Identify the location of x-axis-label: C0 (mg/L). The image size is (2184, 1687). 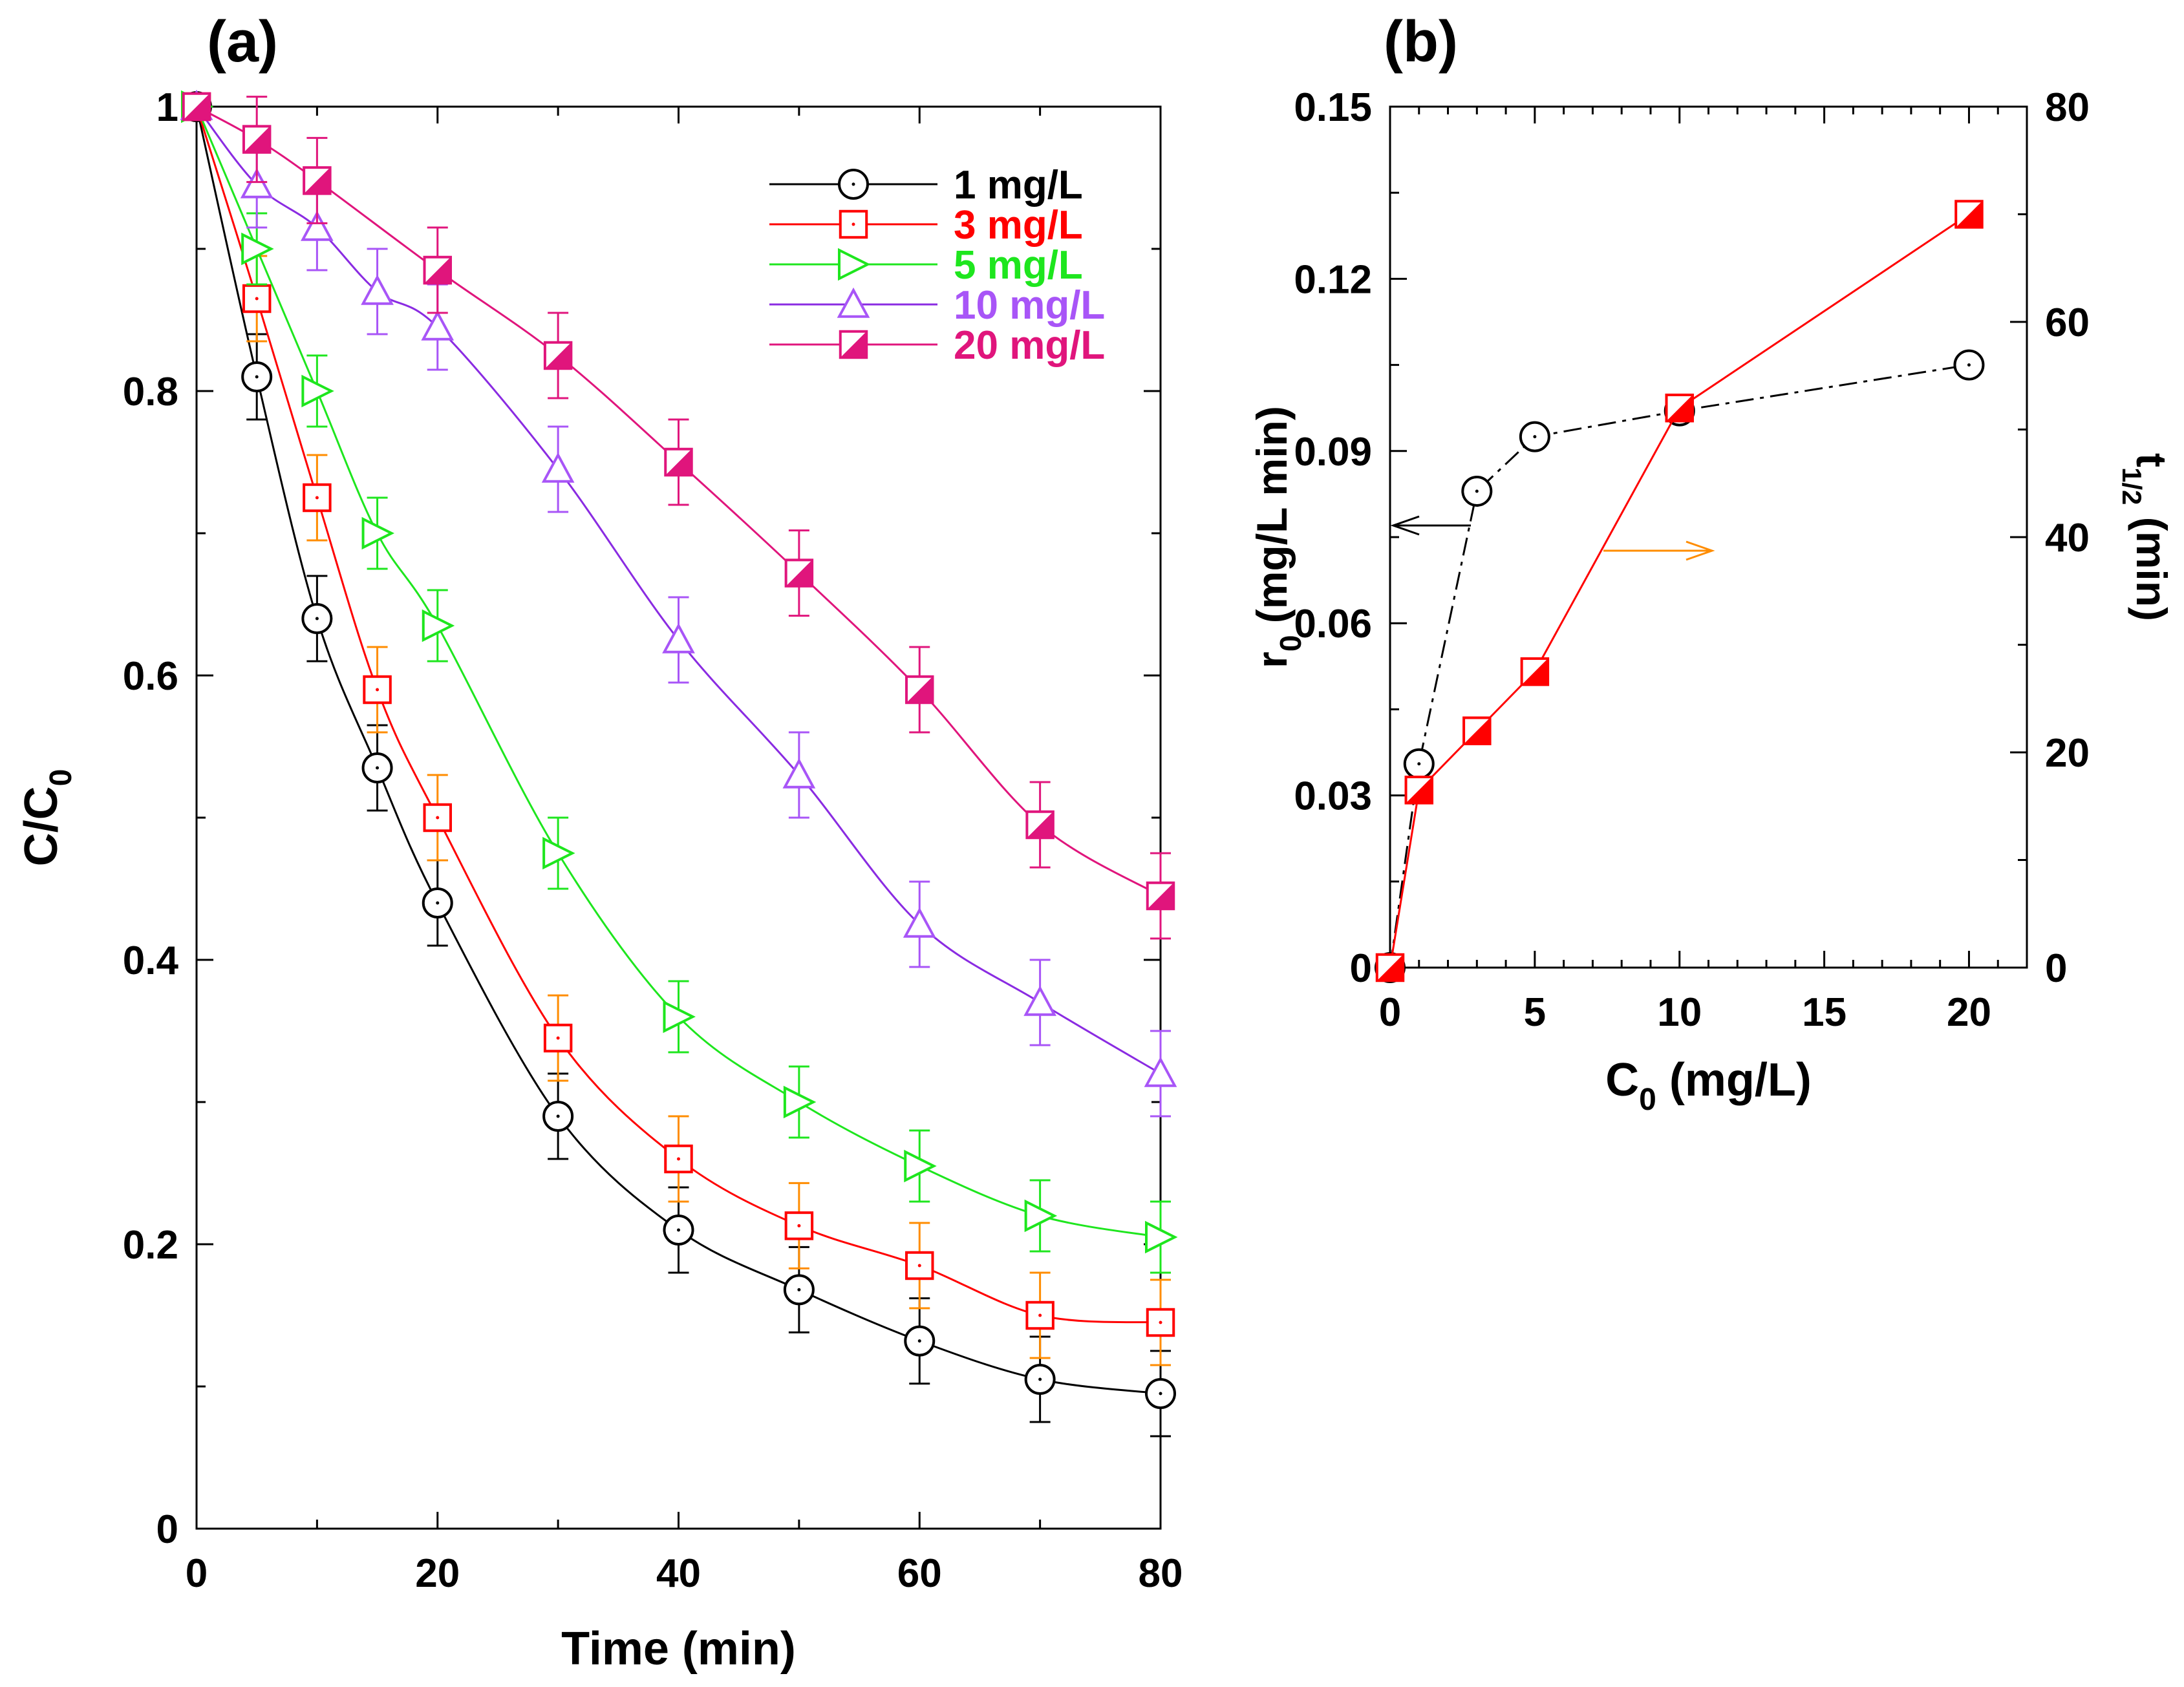
(1708, 1085).